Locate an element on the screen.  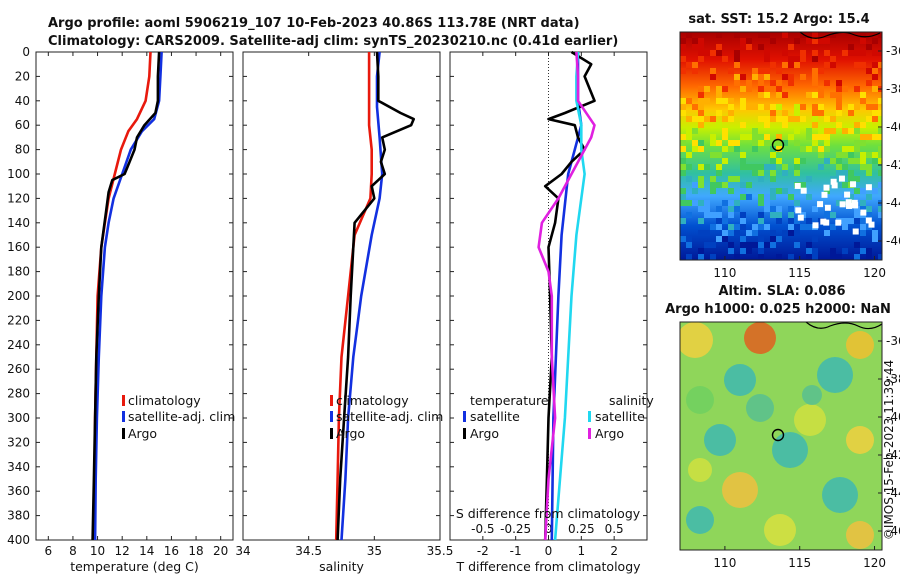
x-tick-label: 16 is located at coordinates (171, 551).